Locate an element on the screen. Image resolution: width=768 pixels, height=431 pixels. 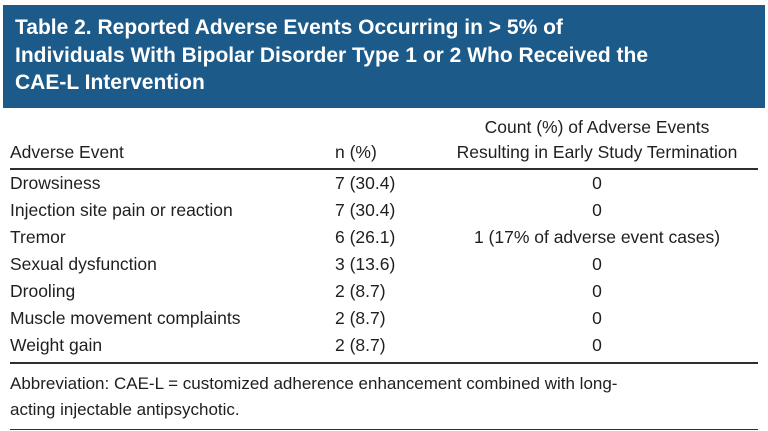
footnote-line-2: acting injectable antipsychotic. is located at coordinates (125, 409).